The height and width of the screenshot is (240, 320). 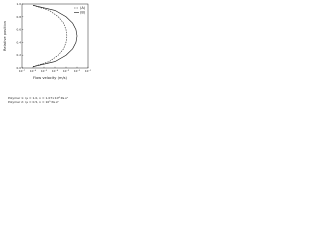 I want to click on series-line, so click(x=55, y=36).